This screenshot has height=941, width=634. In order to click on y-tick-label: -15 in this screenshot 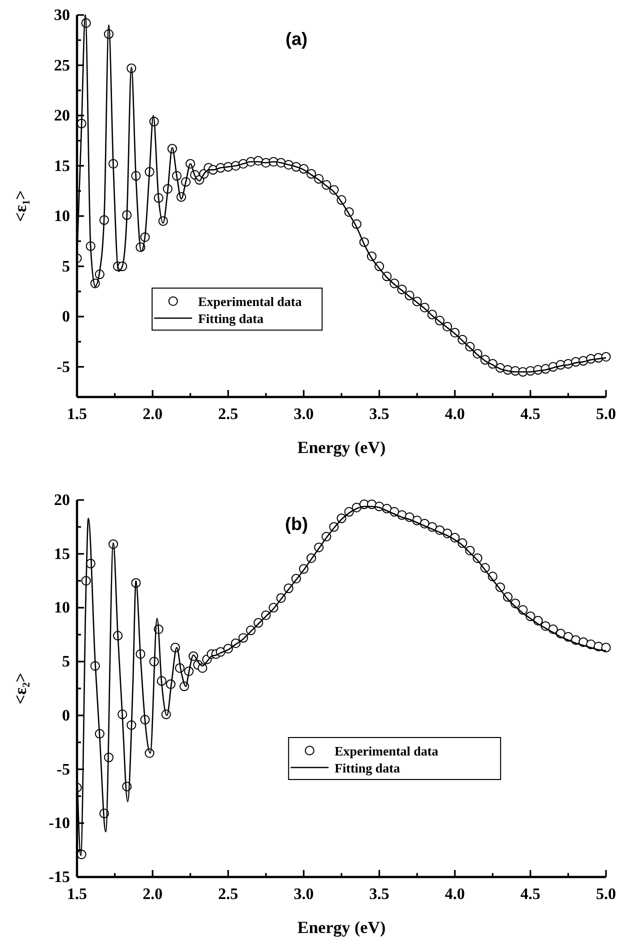, I will do `click(59, 877)`.